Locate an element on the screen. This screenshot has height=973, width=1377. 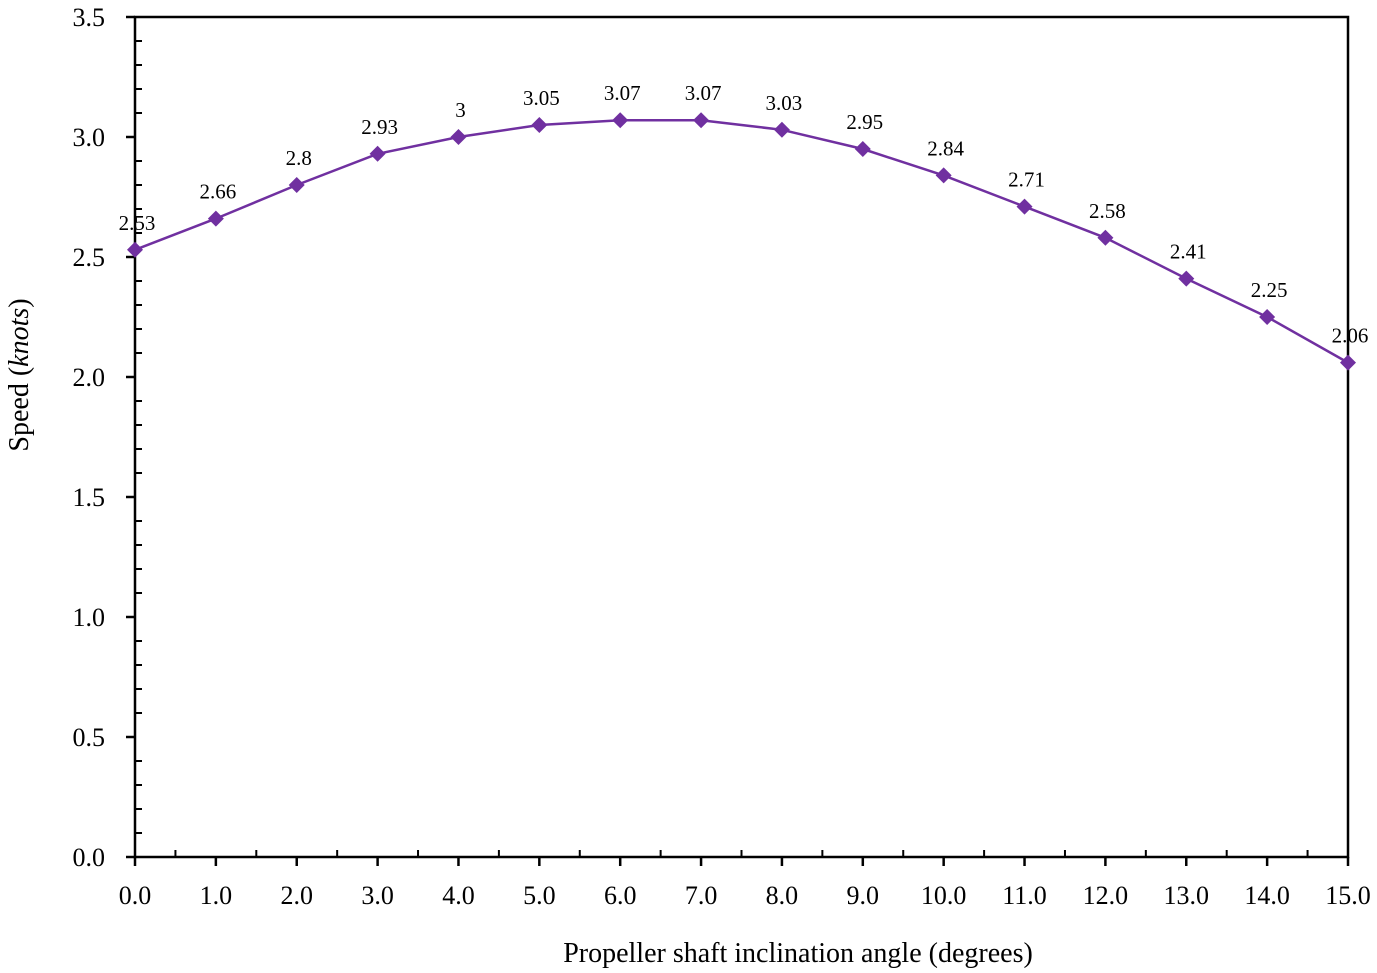
x-tick-label: 15.0 is located at coordinates (1348, 895).